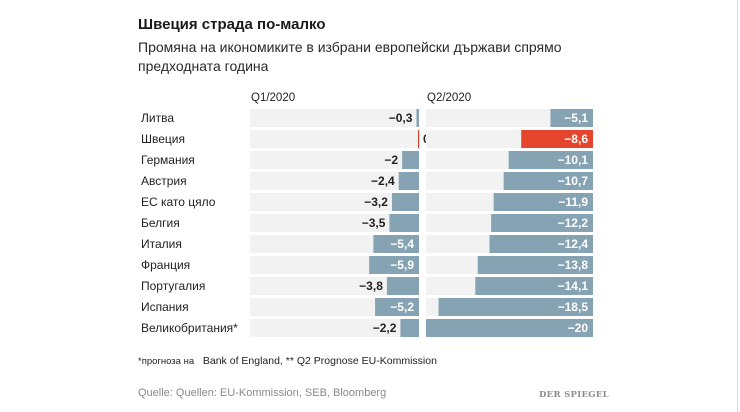 Image resolution: width=740 pixels, height=412 pixels. Describe the element at coordinates (576, 118) in the screenshot. I see `data-label: −5,1` at that location.